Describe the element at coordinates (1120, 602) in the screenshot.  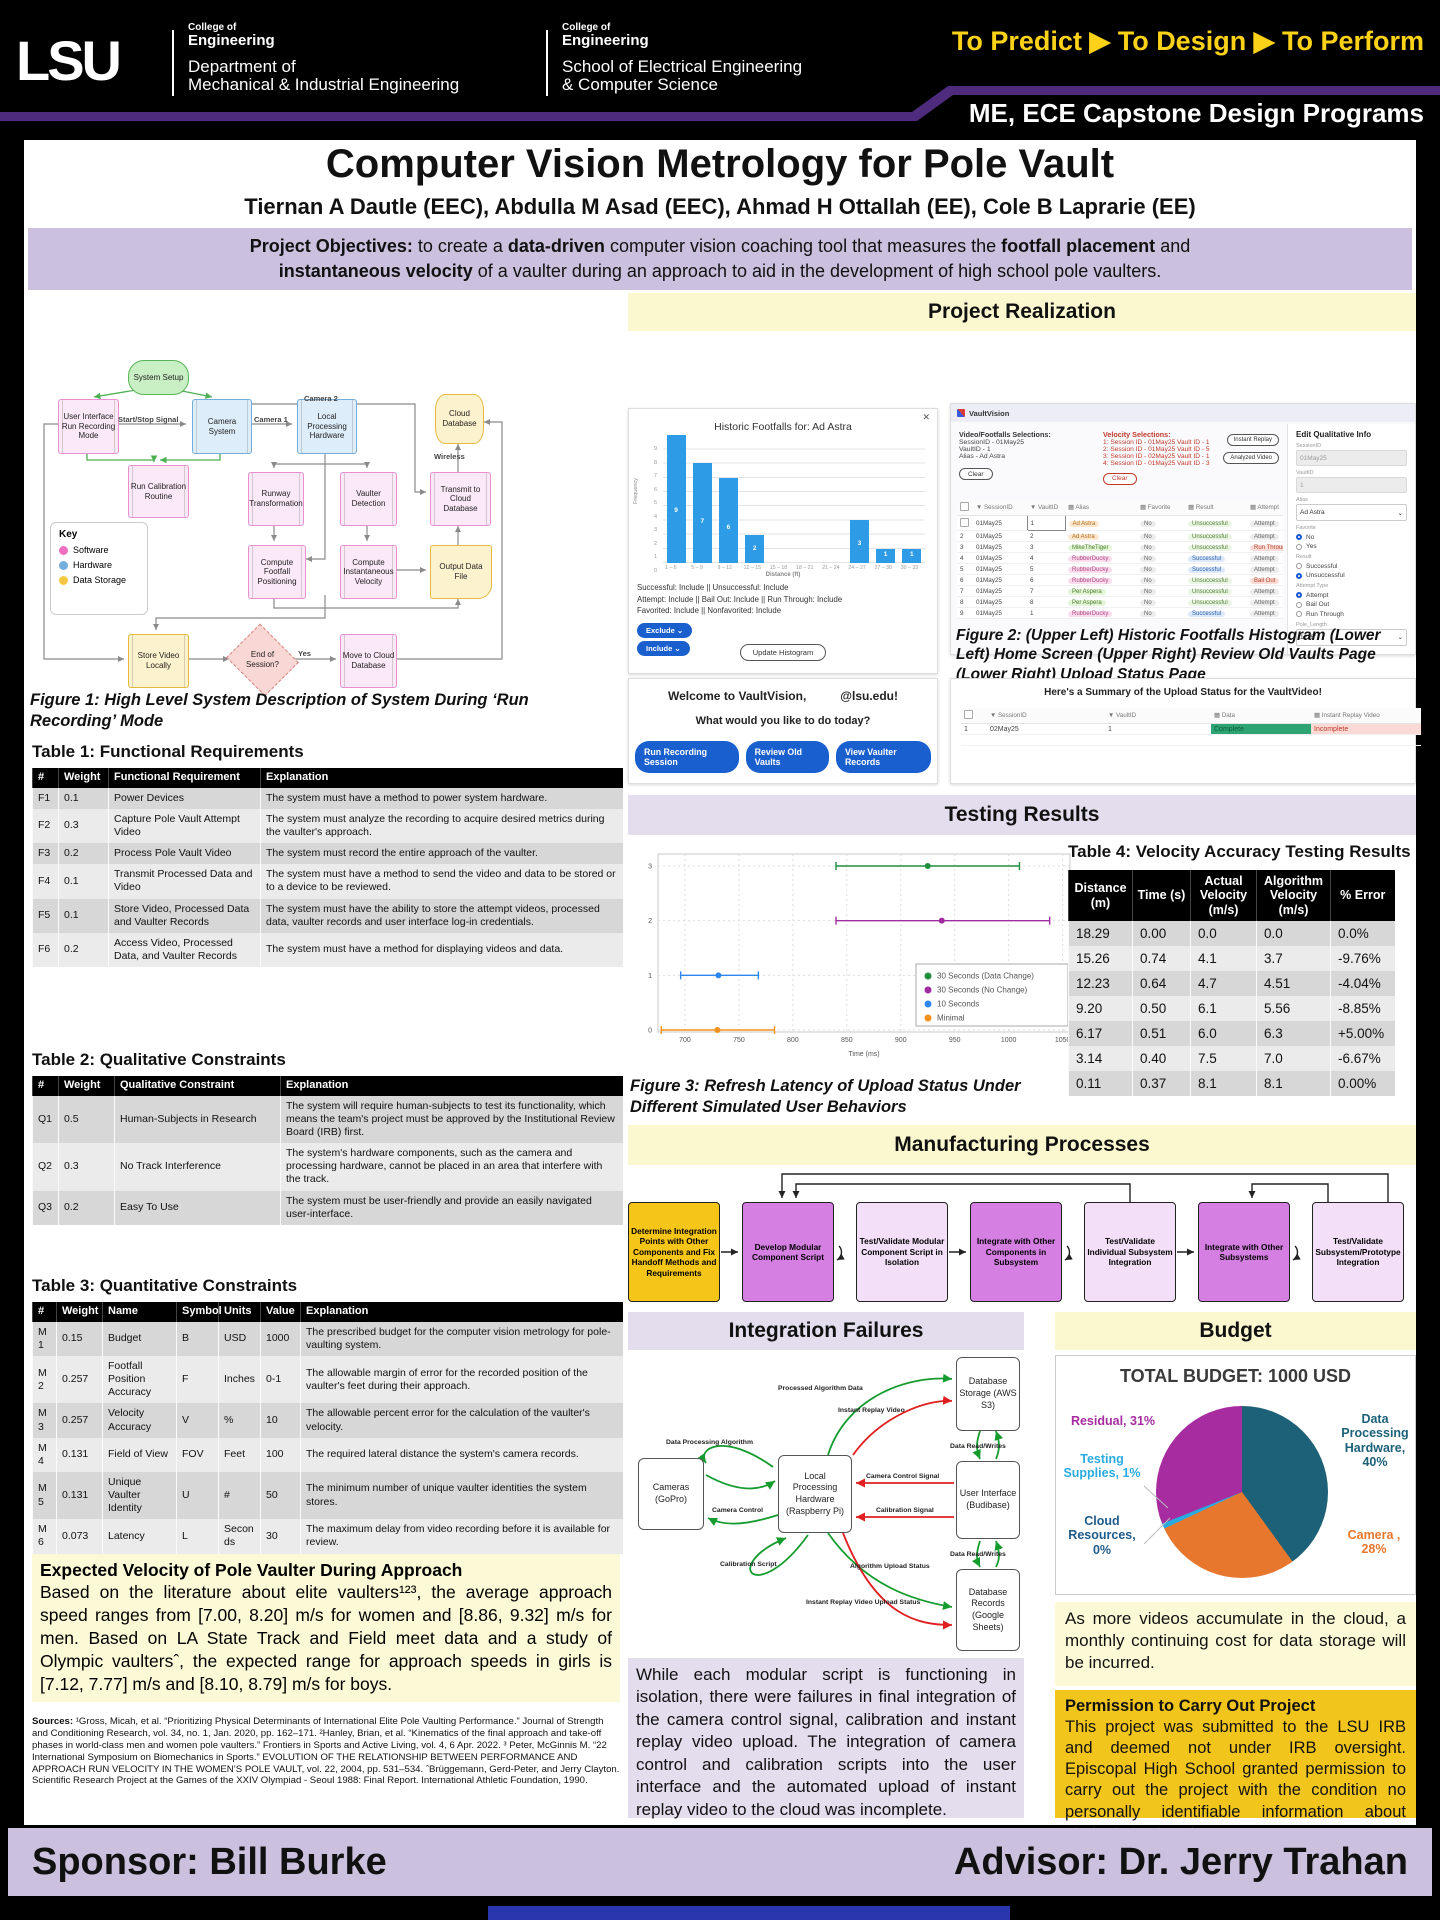
I see `vault-row: 8 01May25 8 Per Aspera No Unsuccessful Attempt` at that location.